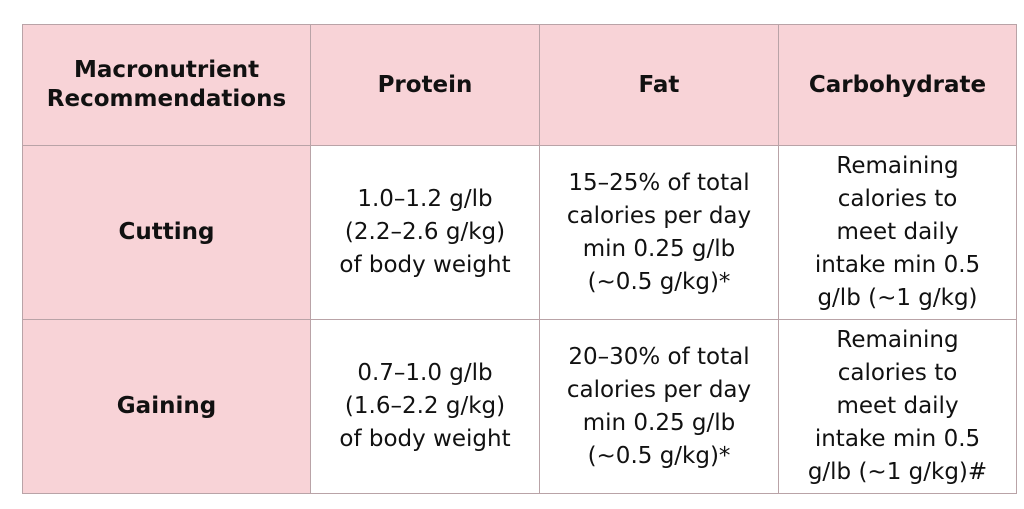 This screenshot has width=1024, height=509. What do you see at coordinates (897, 199) in the screenshot?
I see `cutting-carb-line: calories to` at bounding box center [897, 199].